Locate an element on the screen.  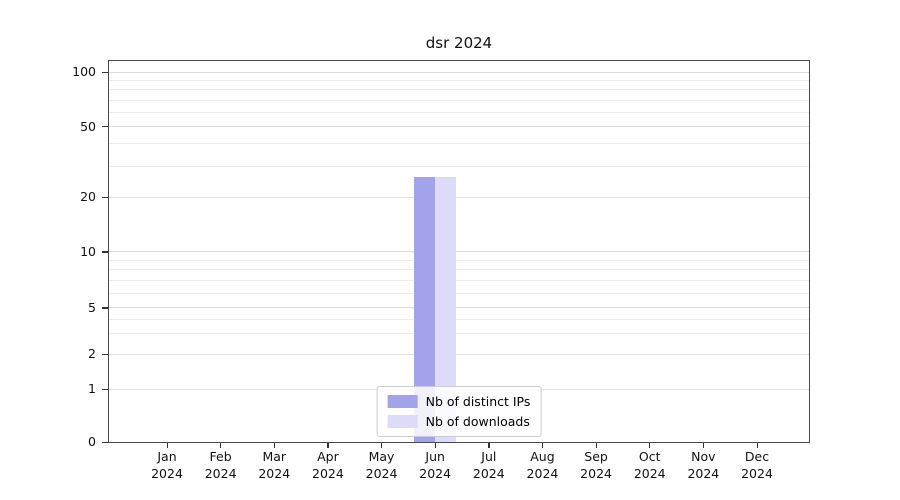
x-tick-label: Jan 2024 is located at coordinates (167, 465).